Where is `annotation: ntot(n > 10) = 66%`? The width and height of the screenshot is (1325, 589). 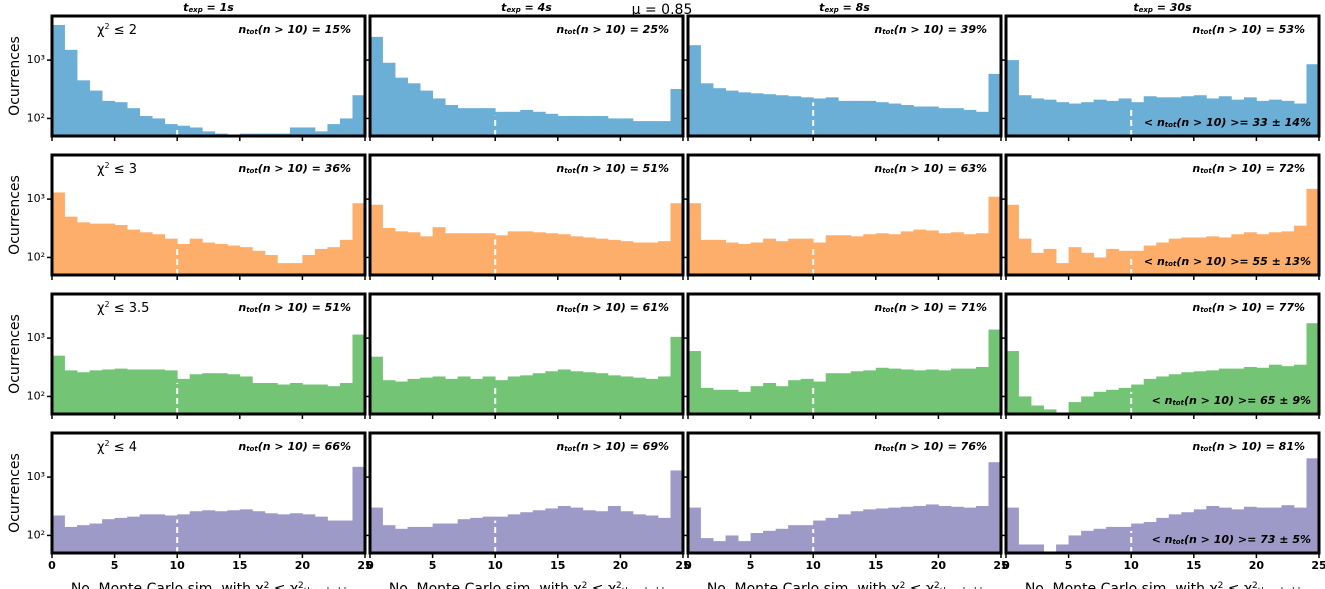
annotation: ntot(n > 10) = 66% is located at coordinates (294, 446).